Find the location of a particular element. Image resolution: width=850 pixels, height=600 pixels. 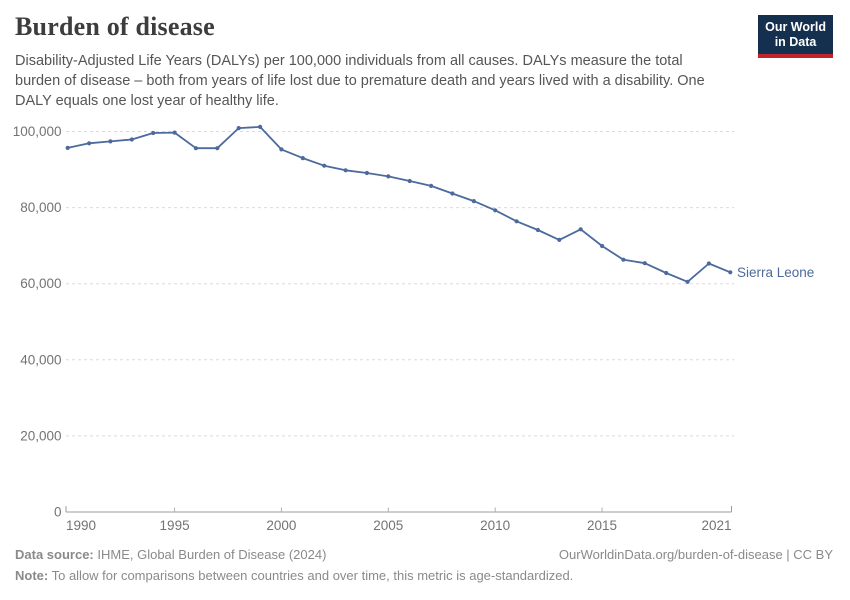

y-tick-label-20000: 20,000 is located at coordinates (40, 435).